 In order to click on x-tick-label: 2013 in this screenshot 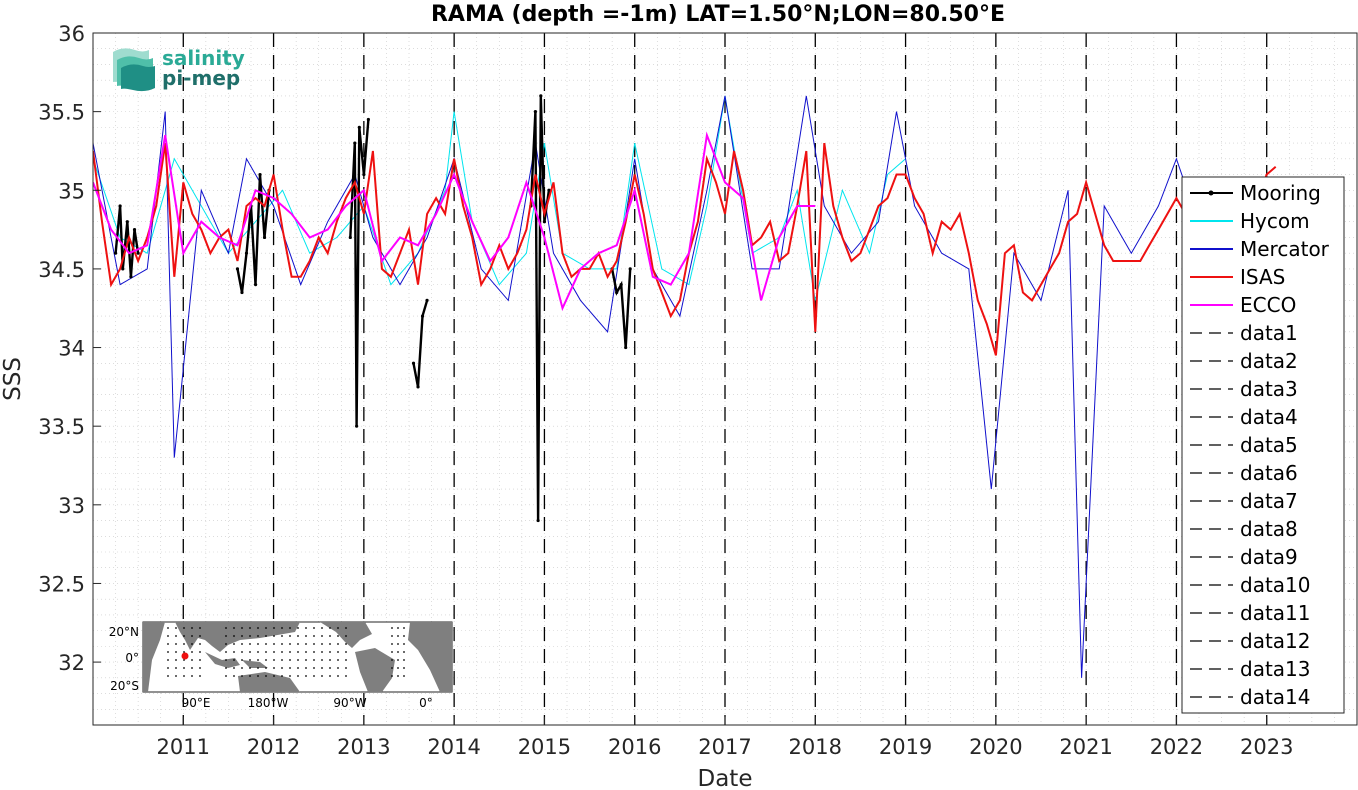, I will do `click(363, 747)`.